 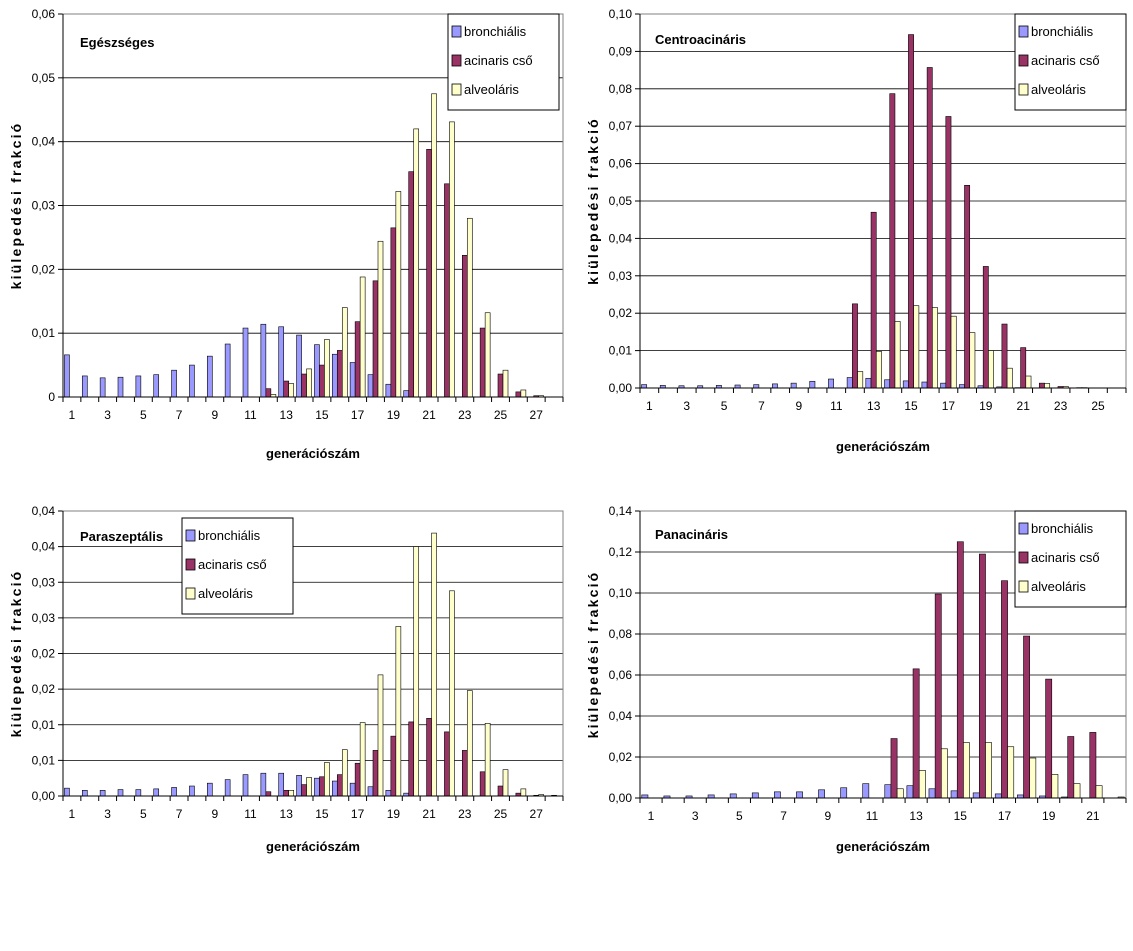 I want to click on y-tick-label: 0,14, so click(x=621, y=511).